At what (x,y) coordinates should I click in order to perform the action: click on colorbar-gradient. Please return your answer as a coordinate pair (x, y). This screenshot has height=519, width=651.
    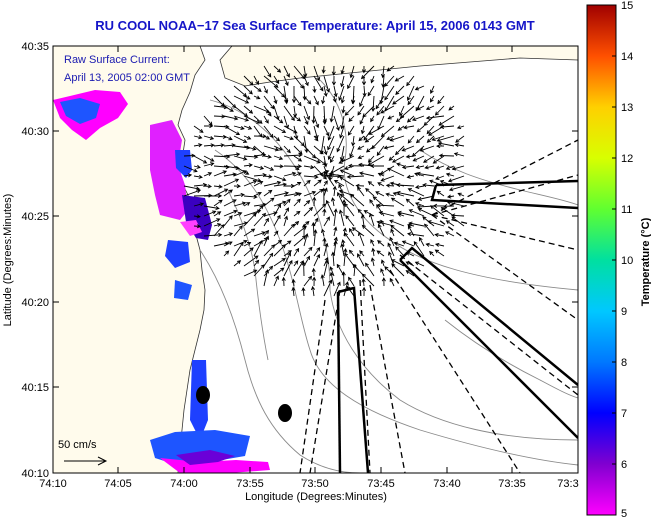
    Looking at the image, I should click on (601, 260).